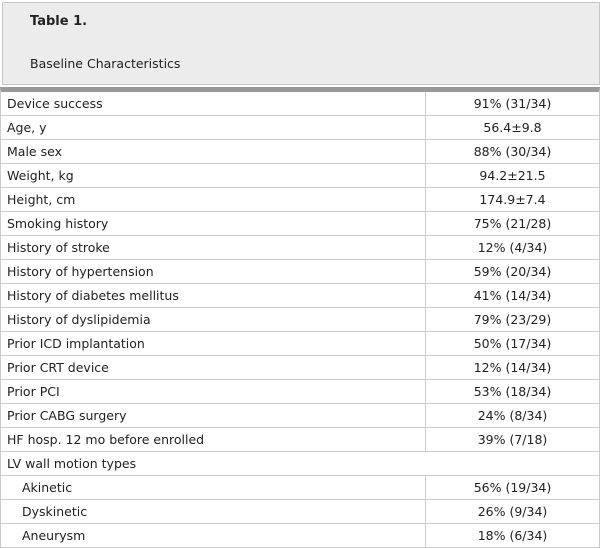 The image size is (607, 548). I want to click on table-row: LV wall motion types, so click(300, 464).